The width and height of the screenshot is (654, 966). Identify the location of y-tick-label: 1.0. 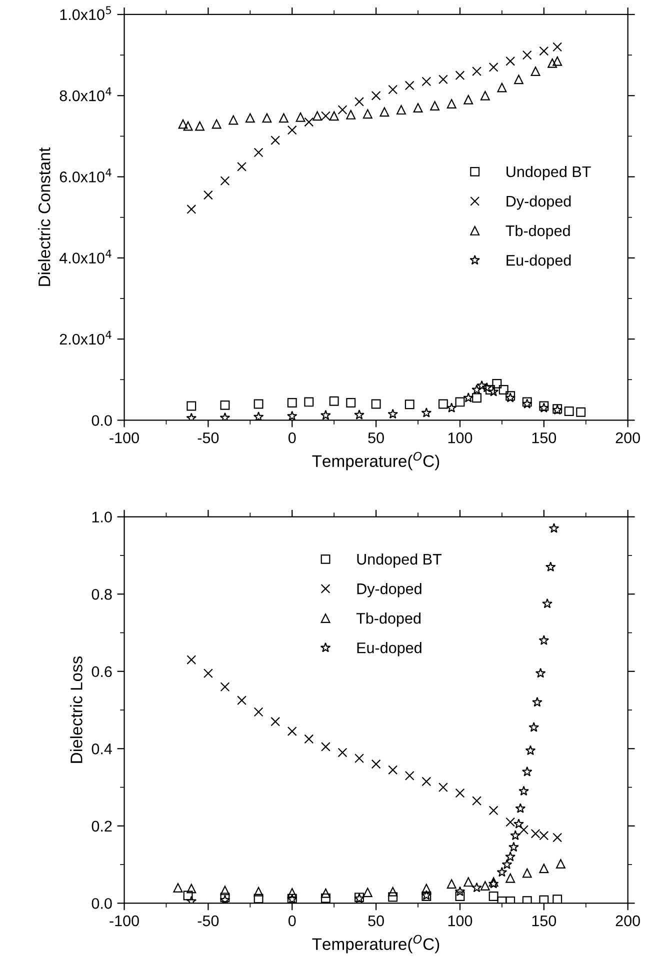
(102, 517).